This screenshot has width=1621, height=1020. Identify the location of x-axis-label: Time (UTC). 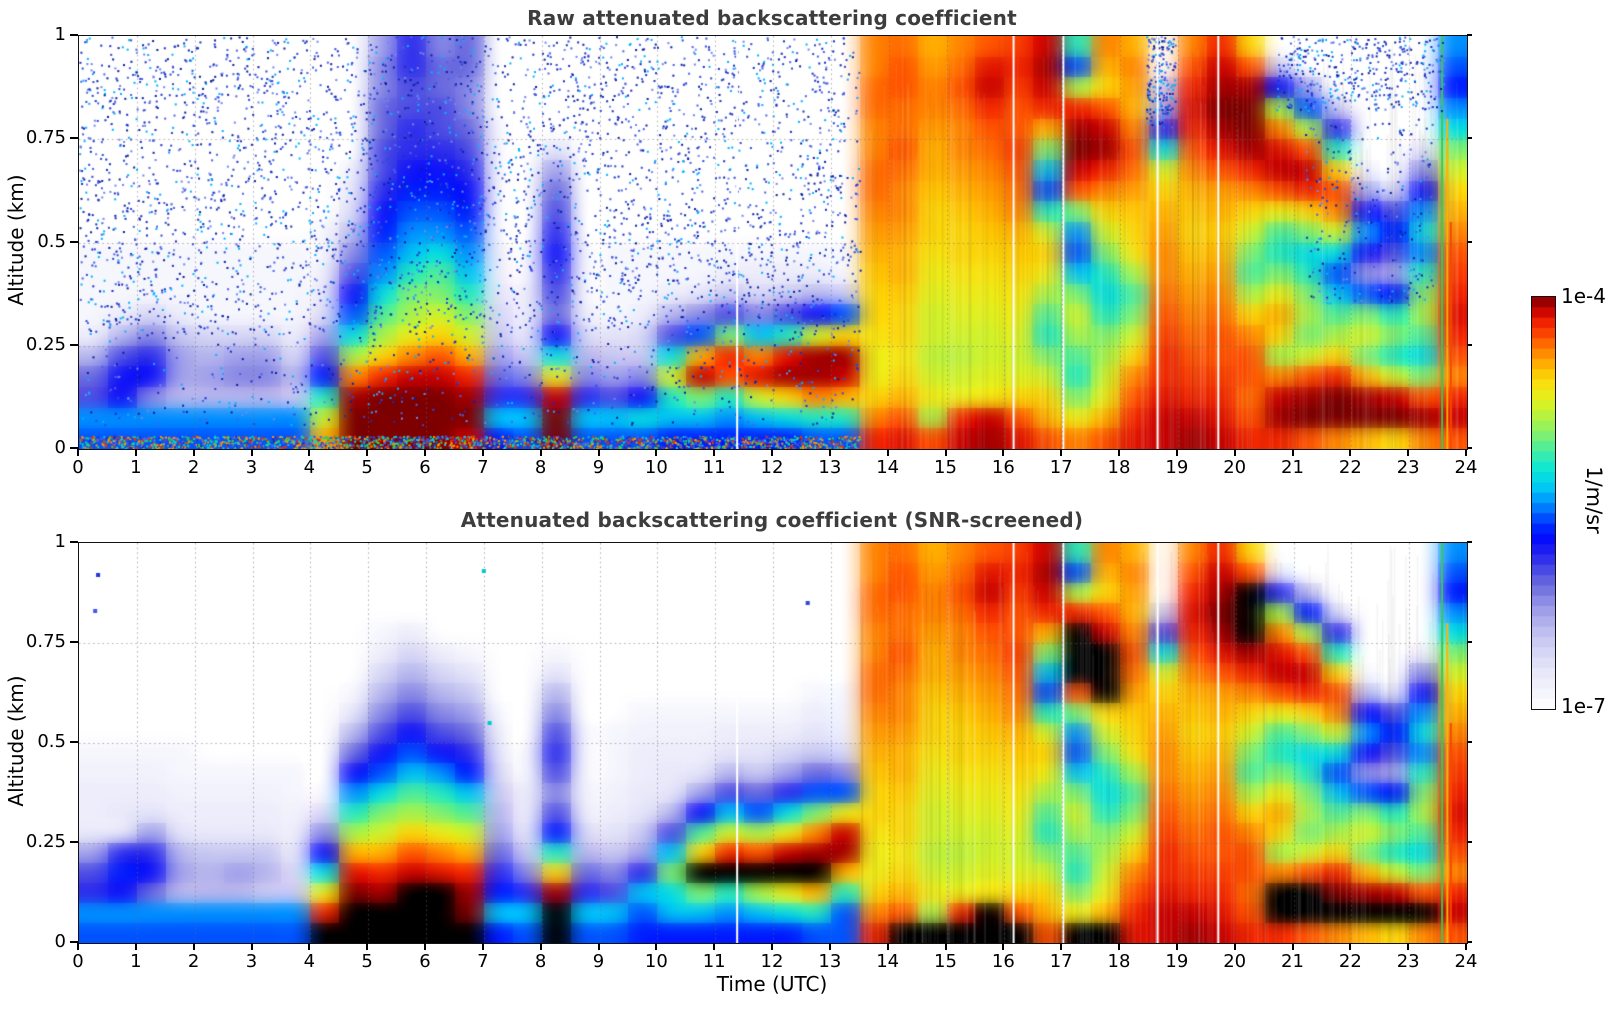
(772, 984).